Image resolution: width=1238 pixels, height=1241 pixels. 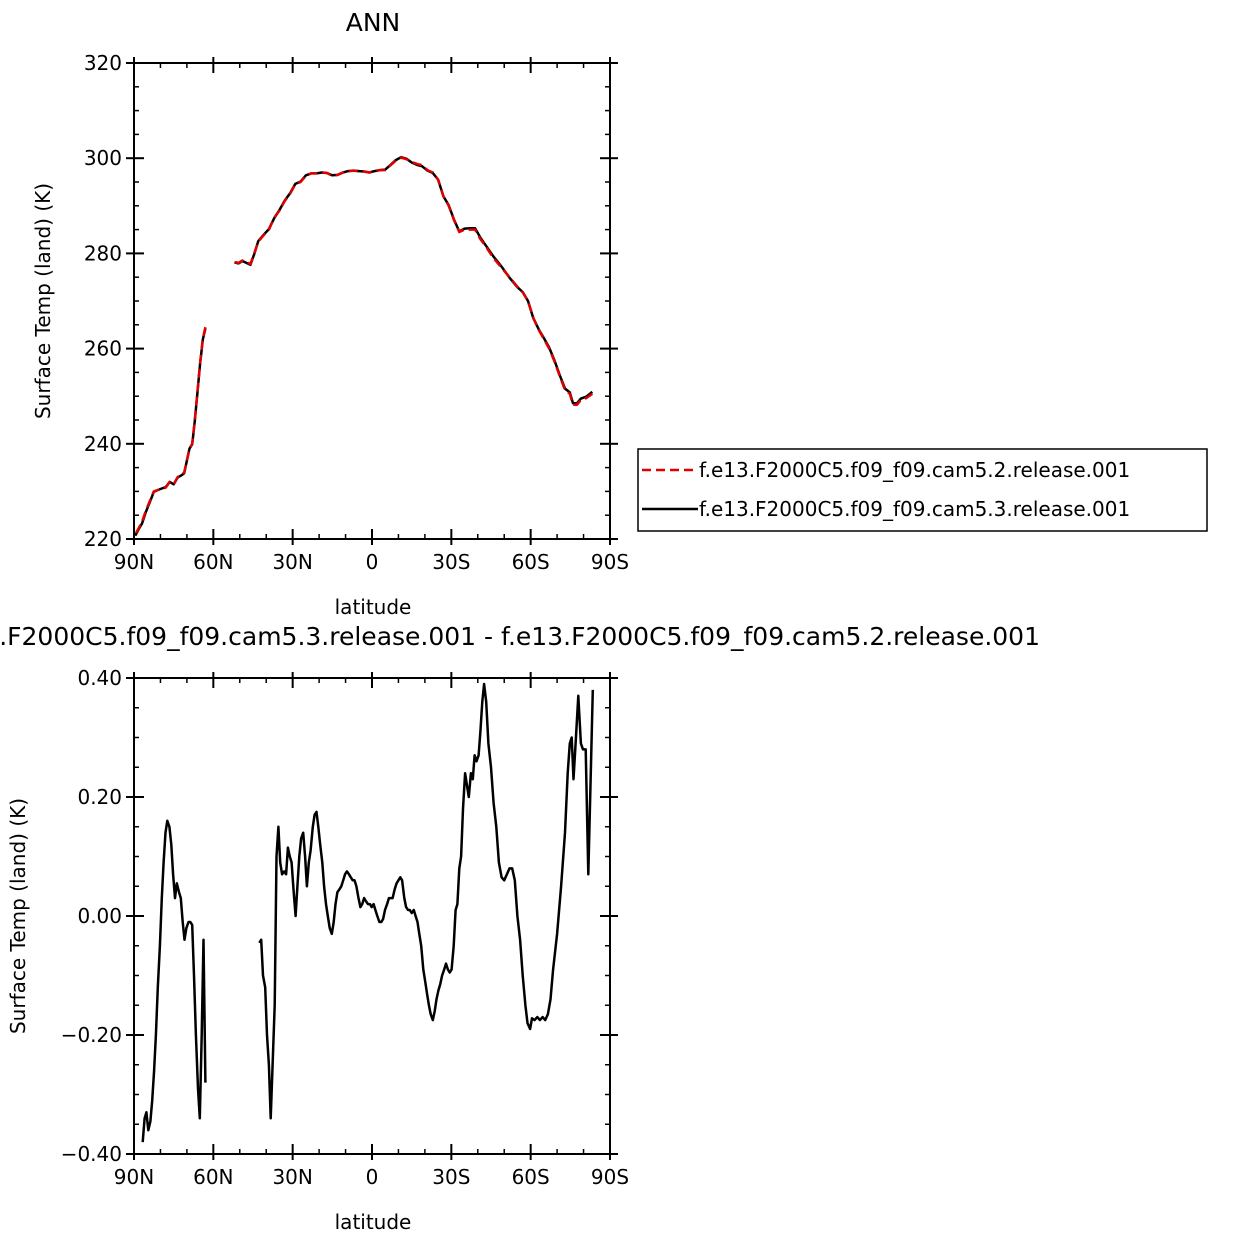 I want to click on top-series-lines, so click(x=364, y=346).